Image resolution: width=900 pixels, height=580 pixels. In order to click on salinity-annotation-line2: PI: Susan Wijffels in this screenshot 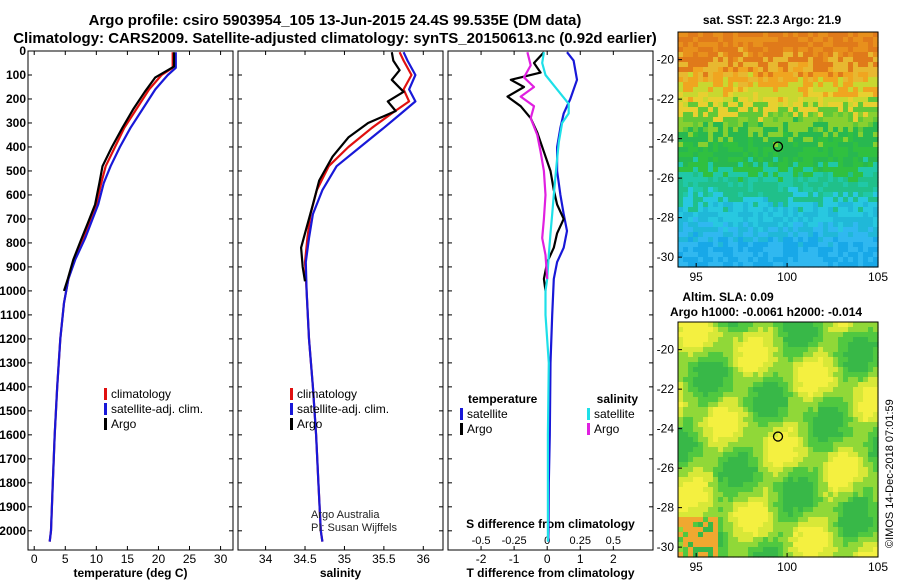, I will do `click(354, 528)`.